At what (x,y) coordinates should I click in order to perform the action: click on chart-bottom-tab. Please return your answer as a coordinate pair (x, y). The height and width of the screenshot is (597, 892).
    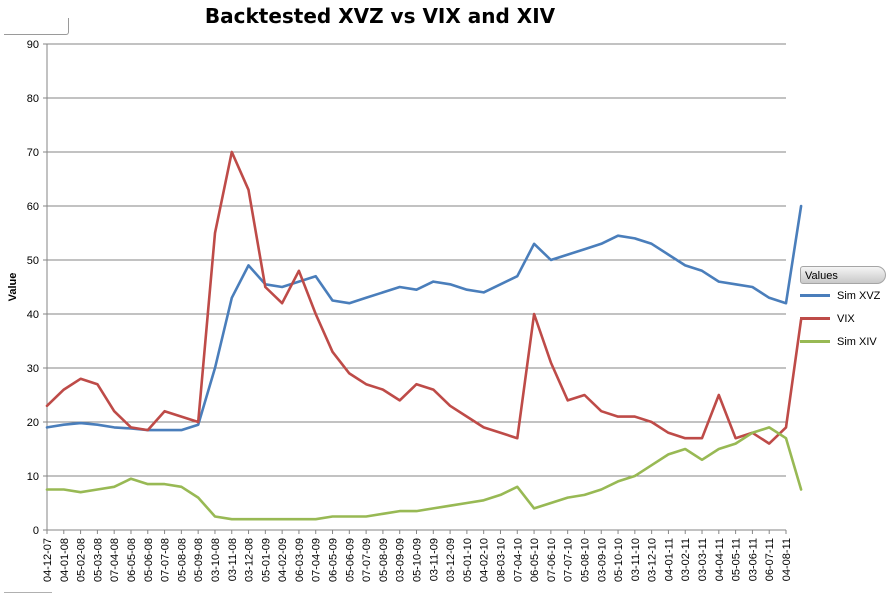
    Looking at the image, I should click on (28, 594).